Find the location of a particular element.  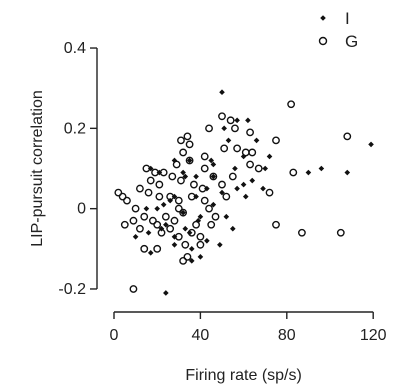

x-axis-ticks: 0 40 80 120 is located at coordinates (248, 328).